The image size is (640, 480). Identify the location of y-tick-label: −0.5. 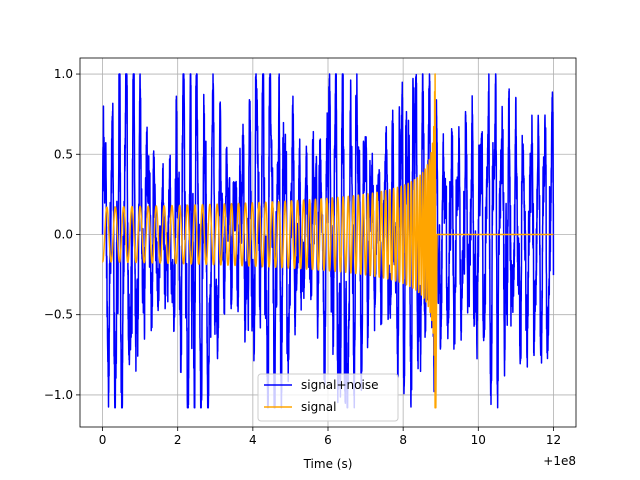
(58, 315).